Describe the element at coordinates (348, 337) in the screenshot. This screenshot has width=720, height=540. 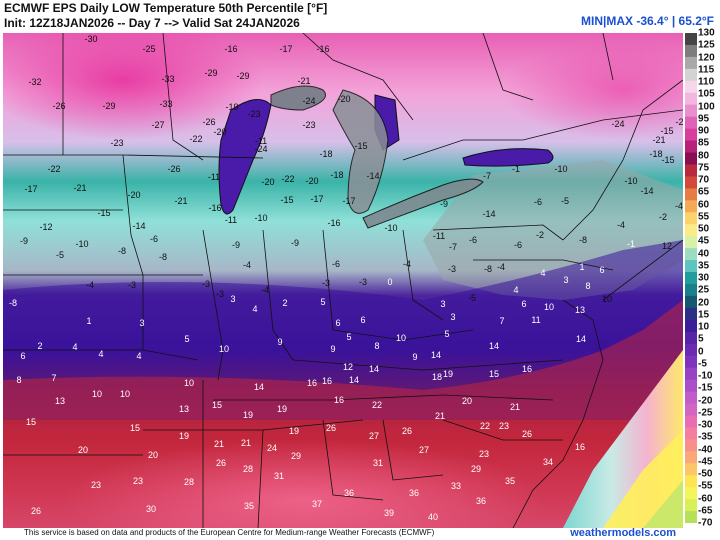
I see `temp-label: 5` at that location.